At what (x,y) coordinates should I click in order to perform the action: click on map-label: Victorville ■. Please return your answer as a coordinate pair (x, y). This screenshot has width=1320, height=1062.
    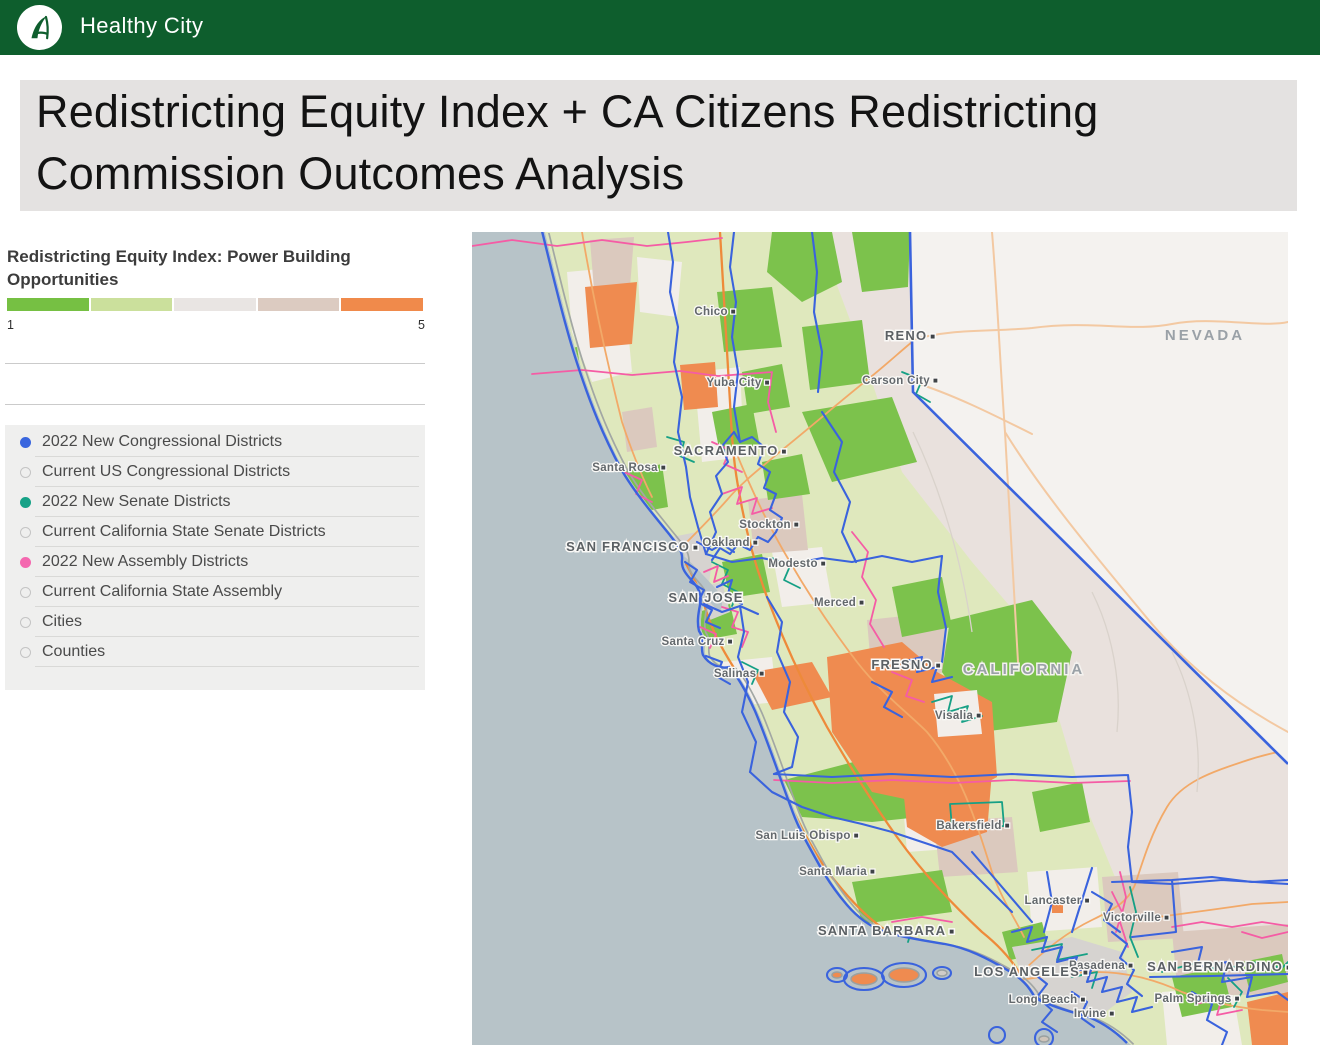
    Looking at the image, I should click on (1136, 918).